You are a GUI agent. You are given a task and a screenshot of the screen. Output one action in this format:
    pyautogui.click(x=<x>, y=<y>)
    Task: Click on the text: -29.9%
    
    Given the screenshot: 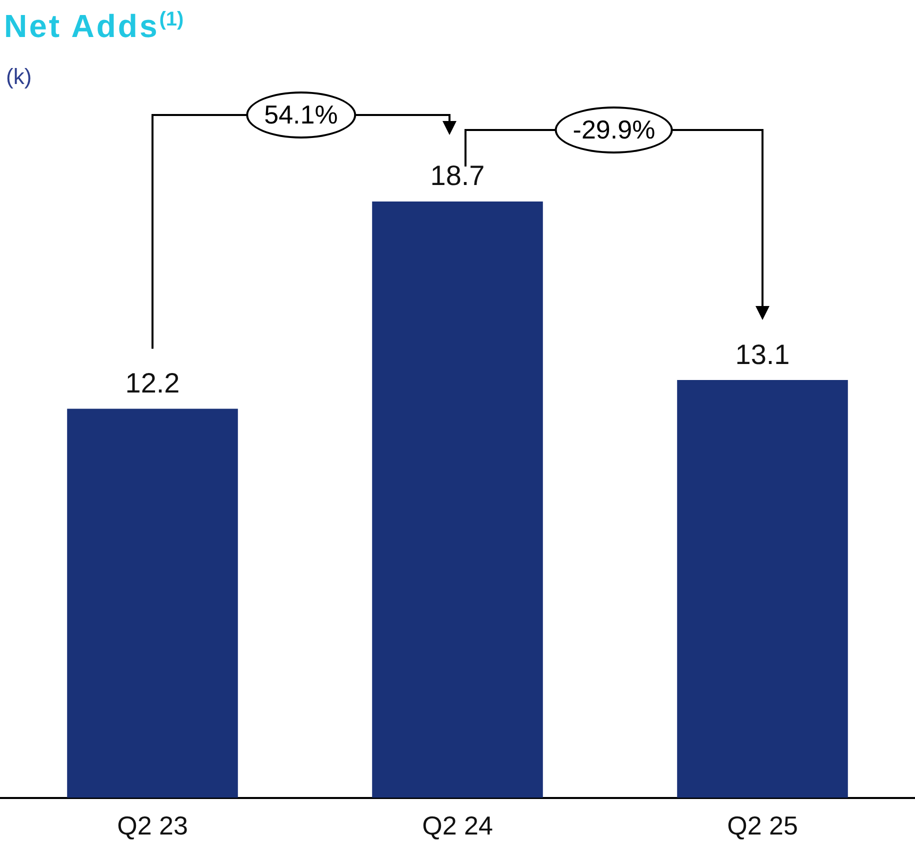 What is the action you would take?
    pyautogui.click(x=614, y=130)
    